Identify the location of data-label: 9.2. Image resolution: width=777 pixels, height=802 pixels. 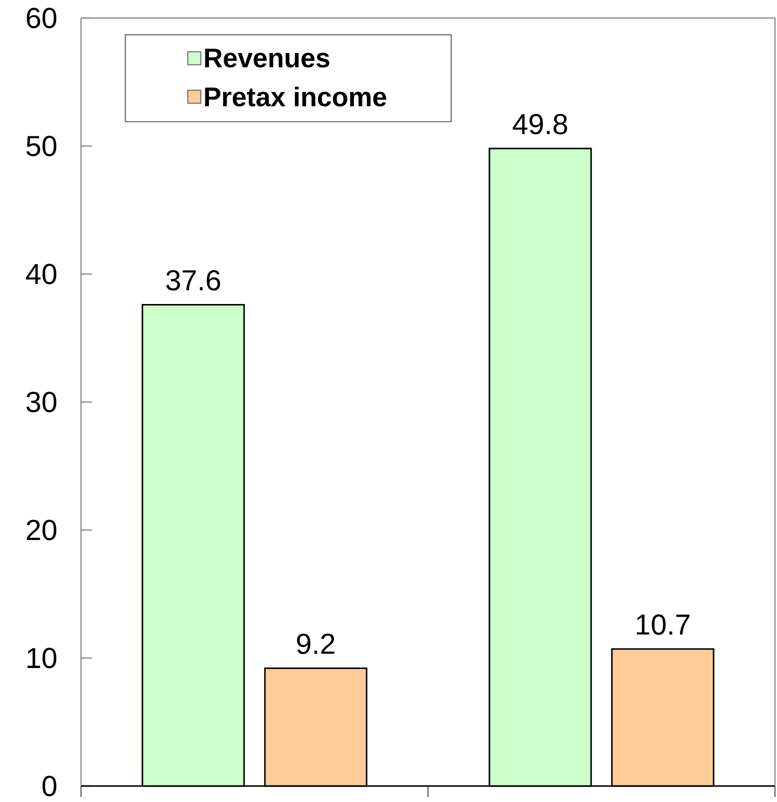
(315, 644).